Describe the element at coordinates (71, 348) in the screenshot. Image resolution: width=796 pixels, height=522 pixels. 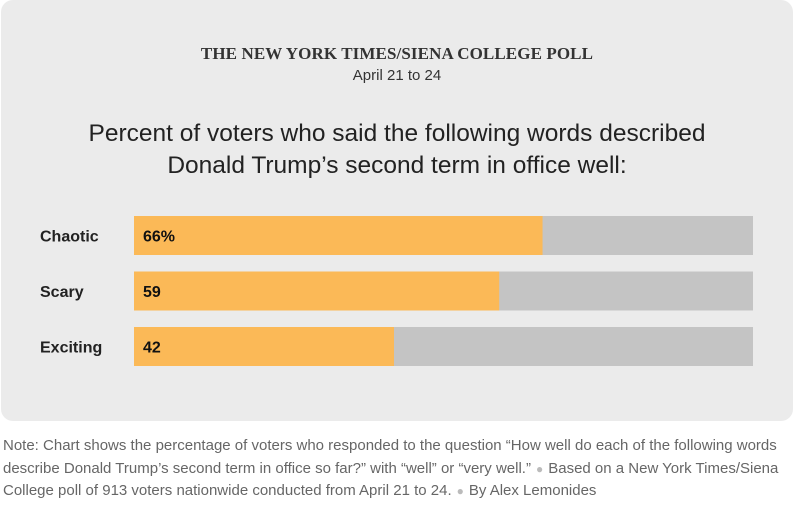
I see `category-label-exciting: Exciting` at that location.